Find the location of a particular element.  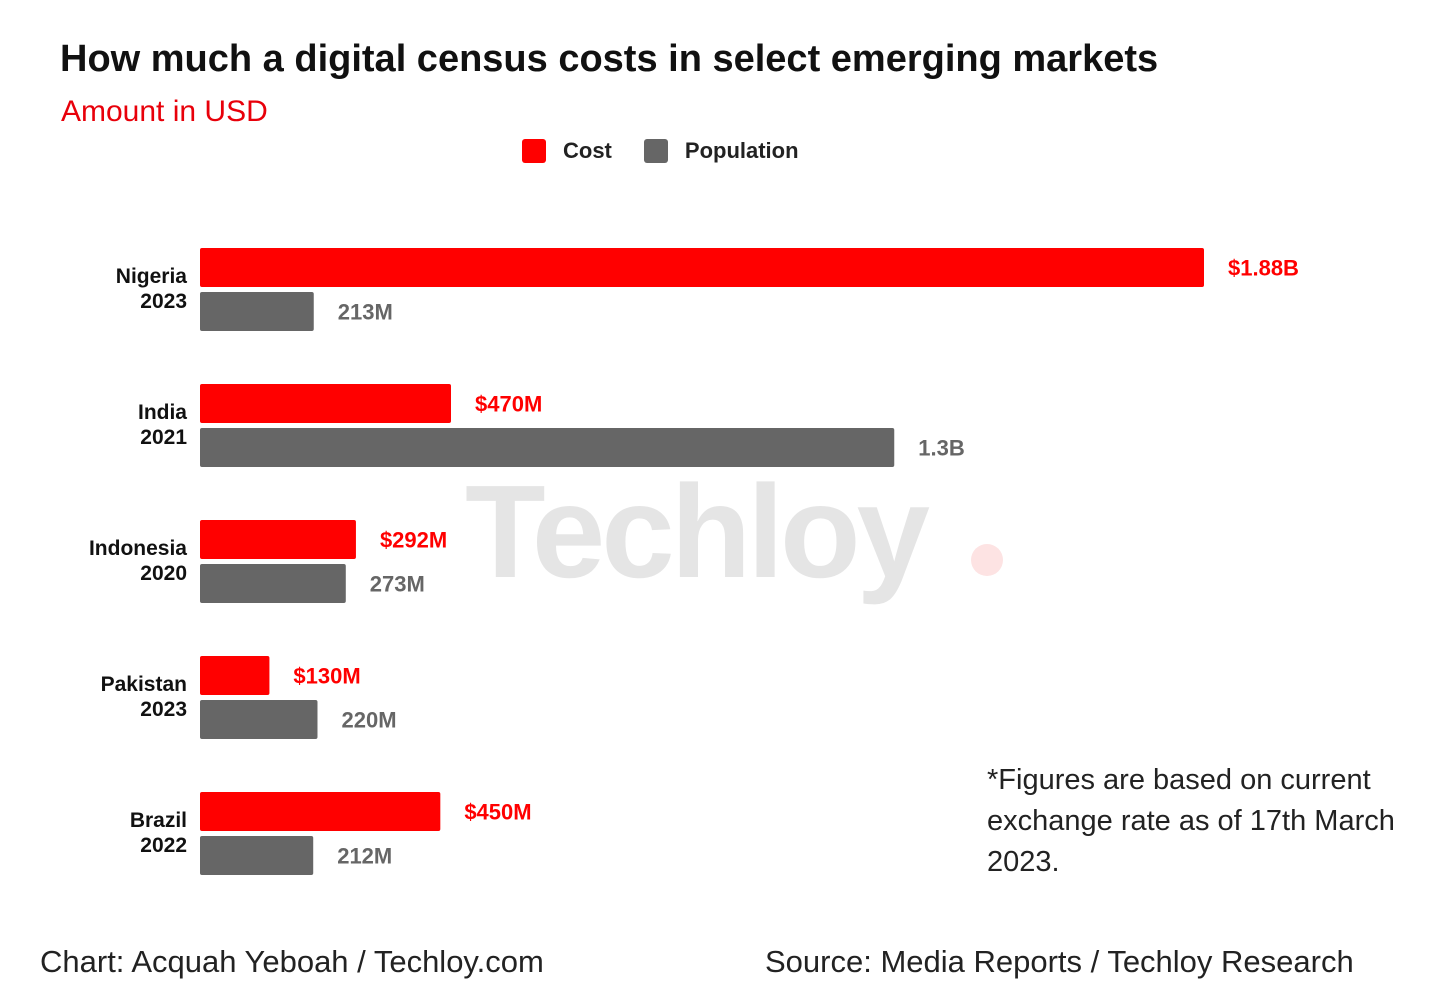

bar-population-indonesia is located at coordinates (273, 583).